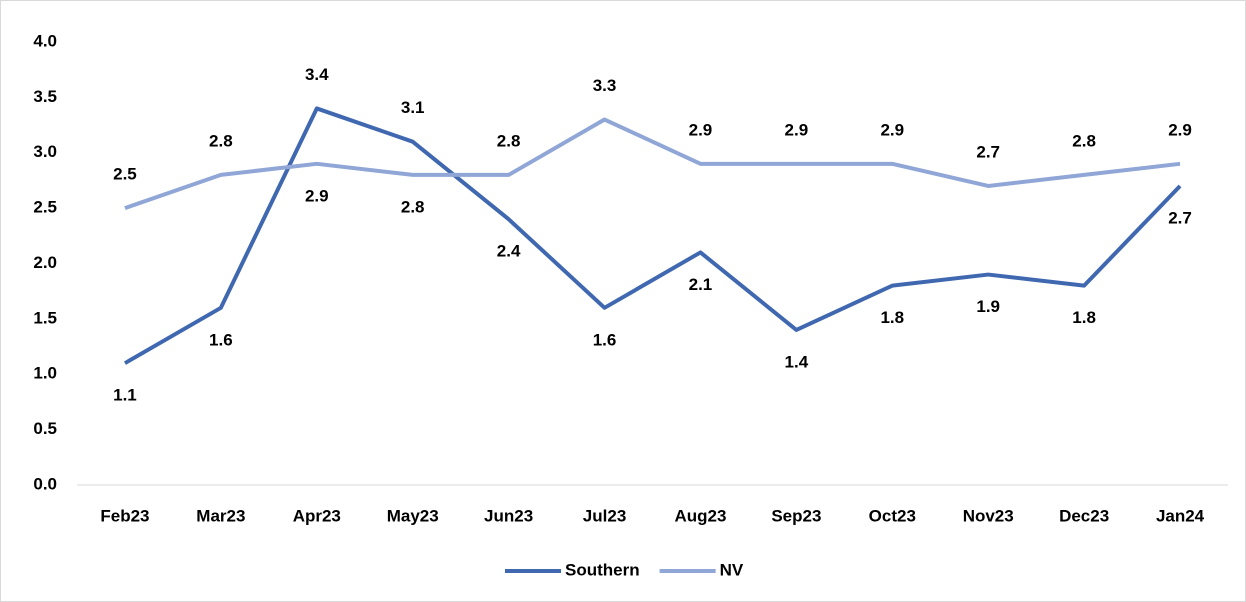 Image resolution: width=1246 pixels, height=602 pixels. What do you see at coordinates (45, 96) in the screenshot?
I see `y-tick-label: 3.5` at bounding box center [45, 96].